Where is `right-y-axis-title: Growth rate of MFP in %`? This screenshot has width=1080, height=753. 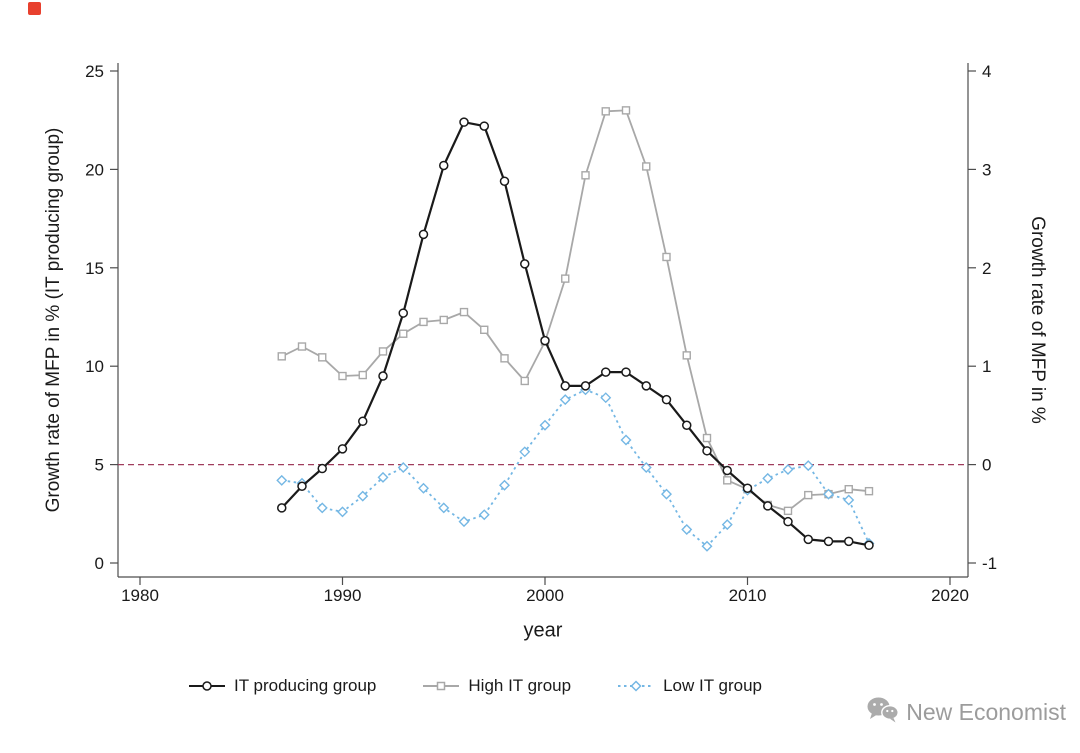
right-y-axis-title: Growth rate of MFP in % is located at coordinates (1037, 320).